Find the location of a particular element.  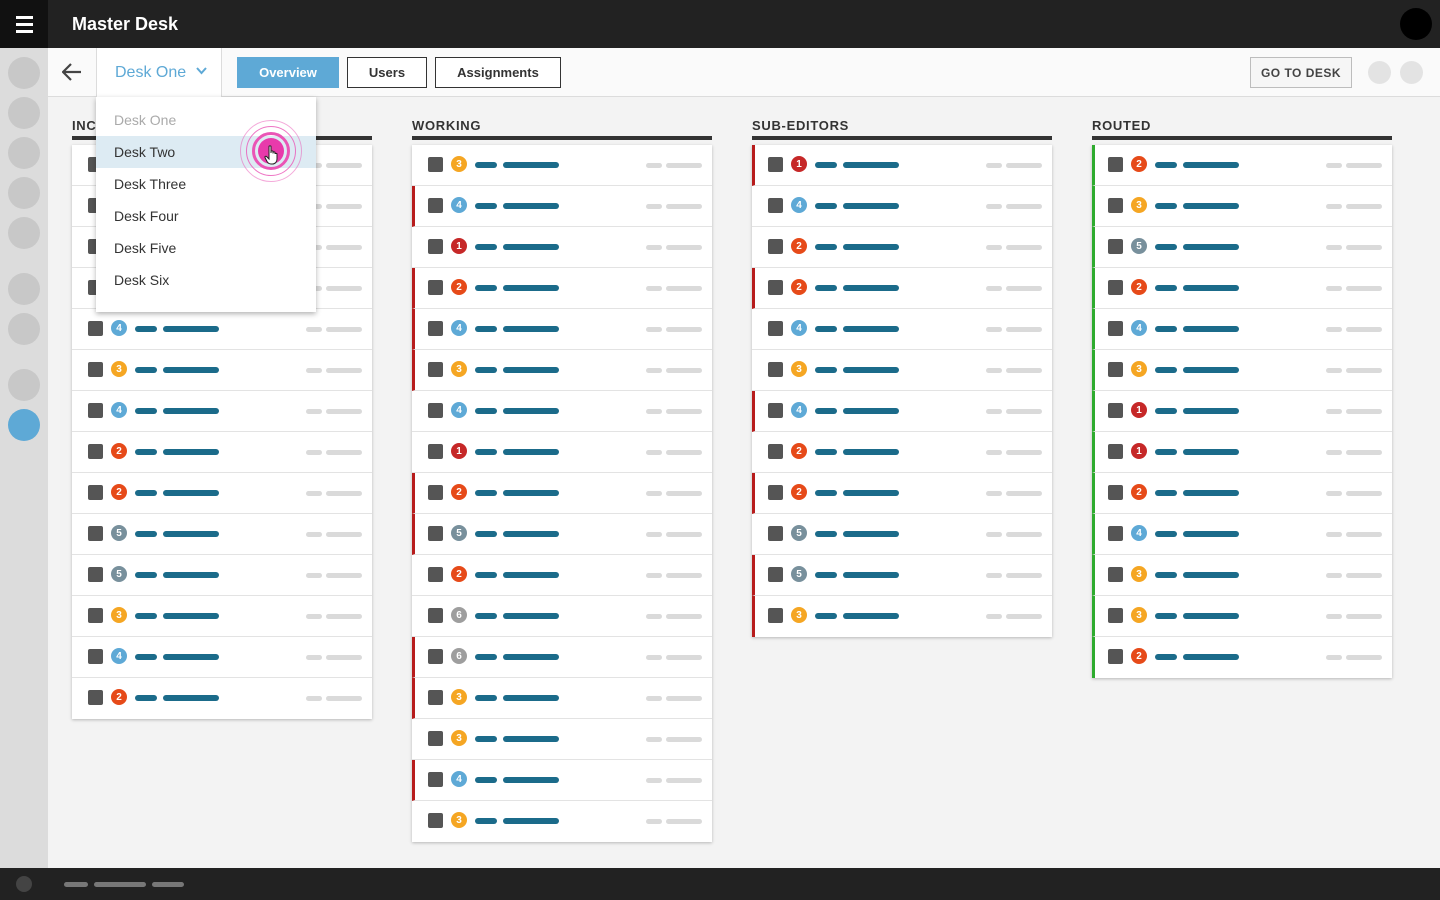

rail-nav-item-active is located at coordinates (24, 425).